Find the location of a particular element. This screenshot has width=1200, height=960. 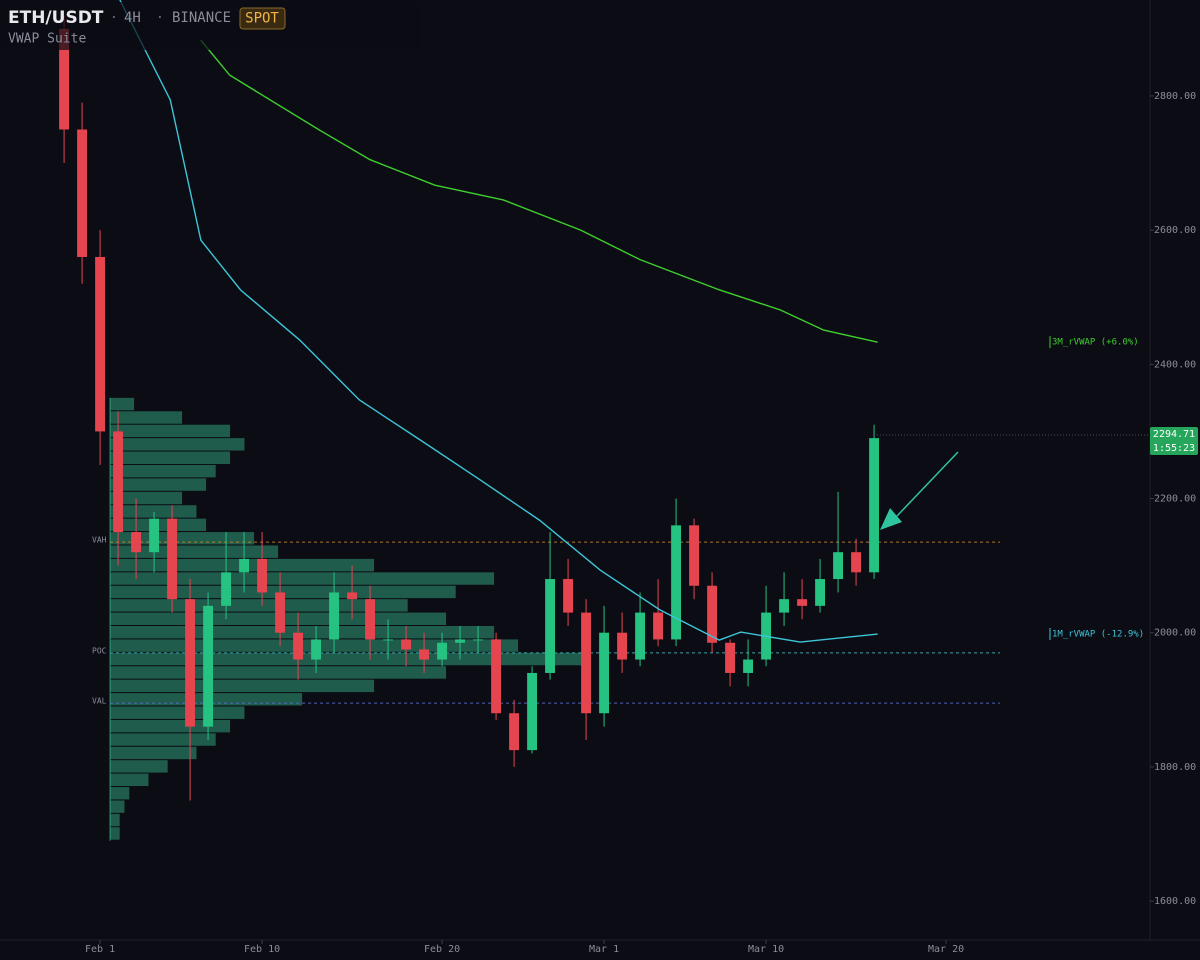

x-tick-label: Mar 20 is located at coordinates (946, 949).